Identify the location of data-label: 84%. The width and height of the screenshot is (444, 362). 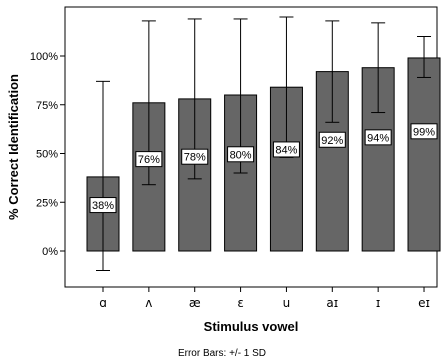
(286, 149).